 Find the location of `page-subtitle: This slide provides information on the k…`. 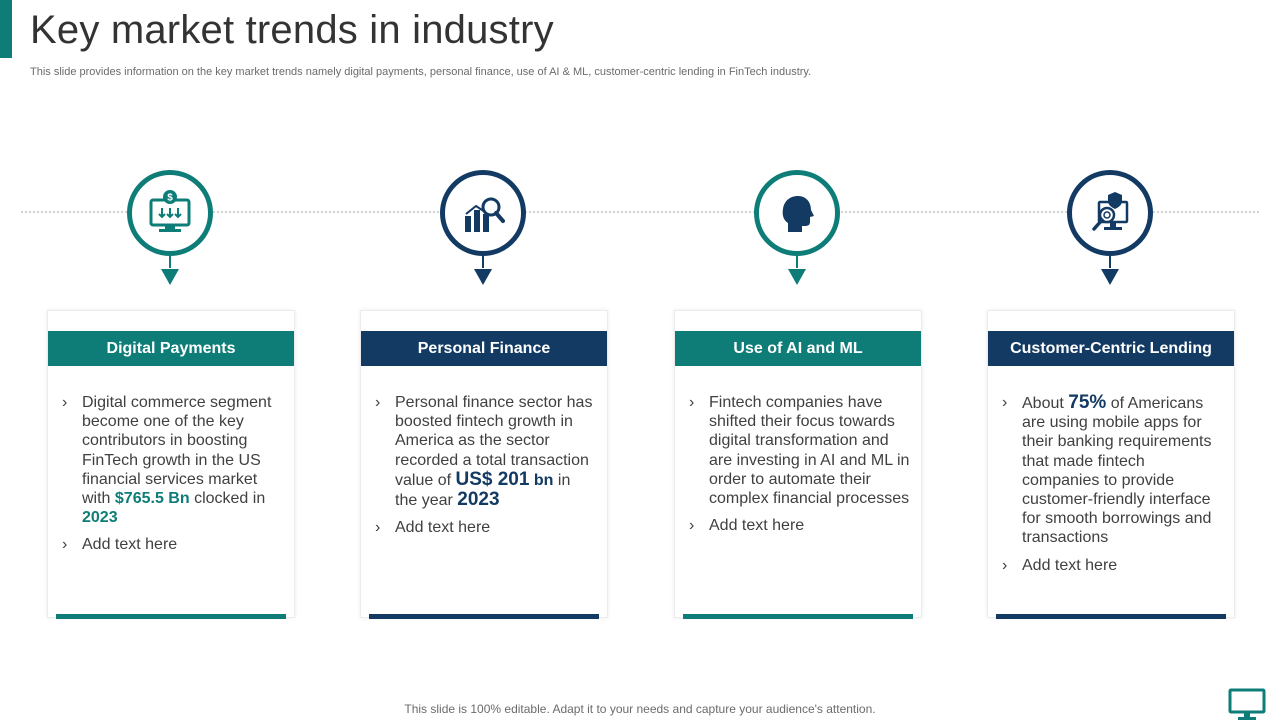

page-subtitle: This slide provides information on the k… is located at coordinates (421, 72).